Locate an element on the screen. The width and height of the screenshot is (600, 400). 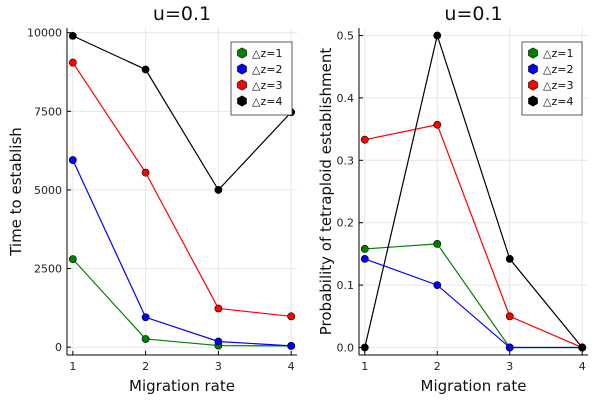
y-tick-label: 5000 is located at coordinates (48, 190).